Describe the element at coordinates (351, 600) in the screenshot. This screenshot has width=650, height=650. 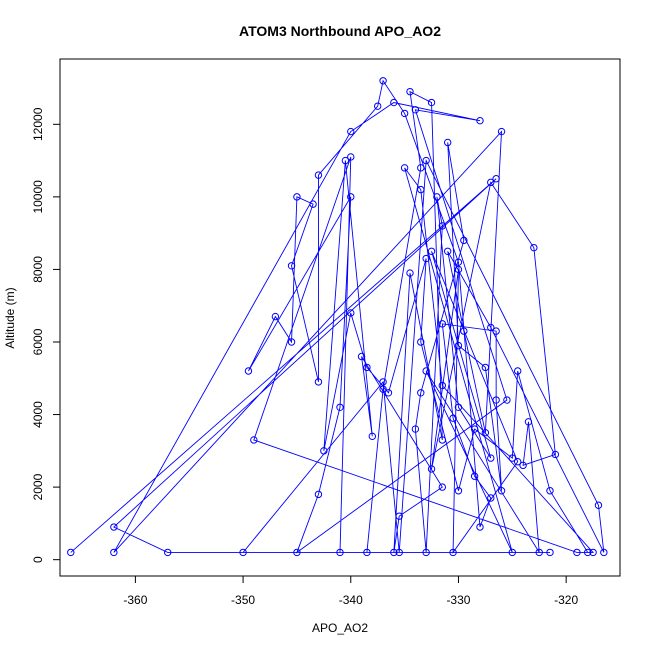
I see `x-tick-label: -340` at that location.